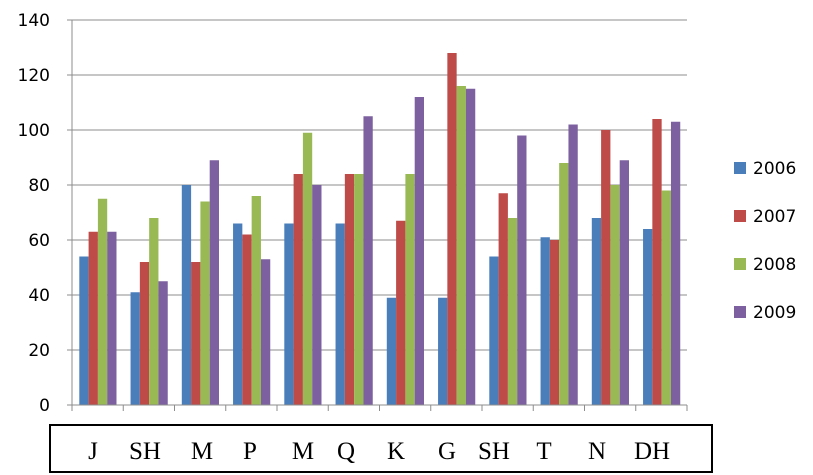 The width and height of the screenshot is (813, 475). I want to click on category-label: N, so click(597, 451).